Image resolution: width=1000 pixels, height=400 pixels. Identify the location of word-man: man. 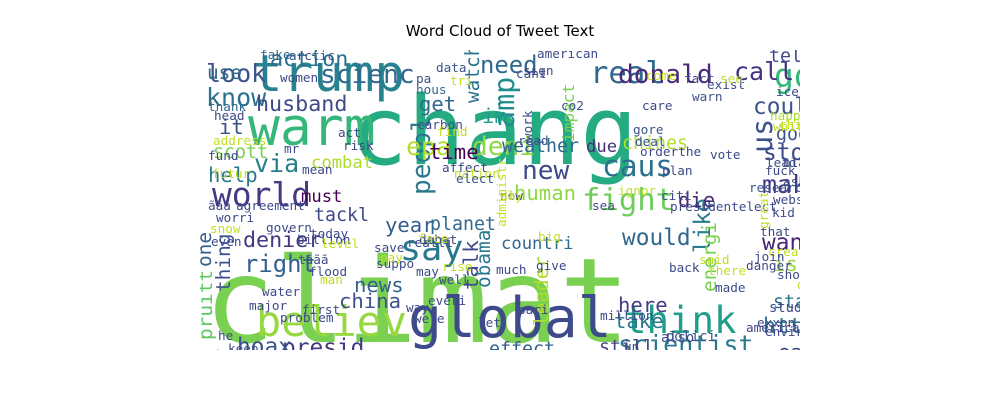
(331, 279).